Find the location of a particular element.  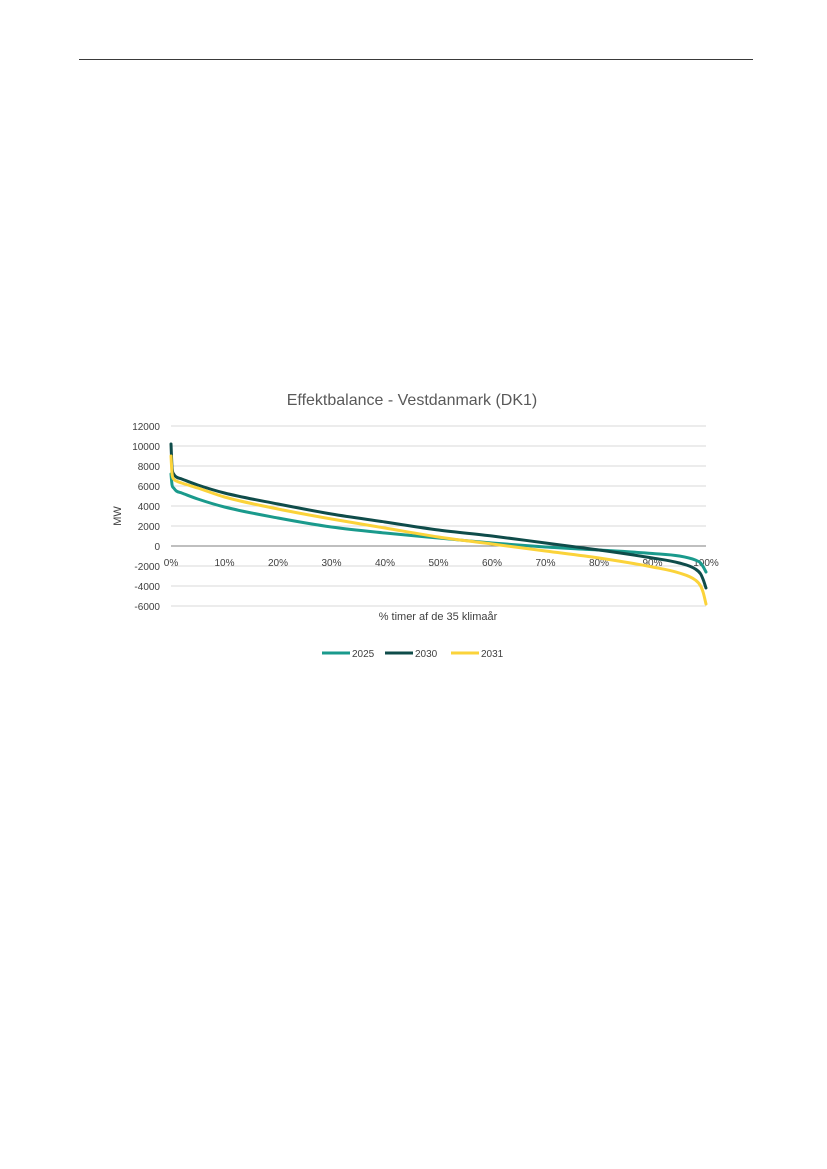

x-tick-label: 10% is located at coordinates (224, 563).